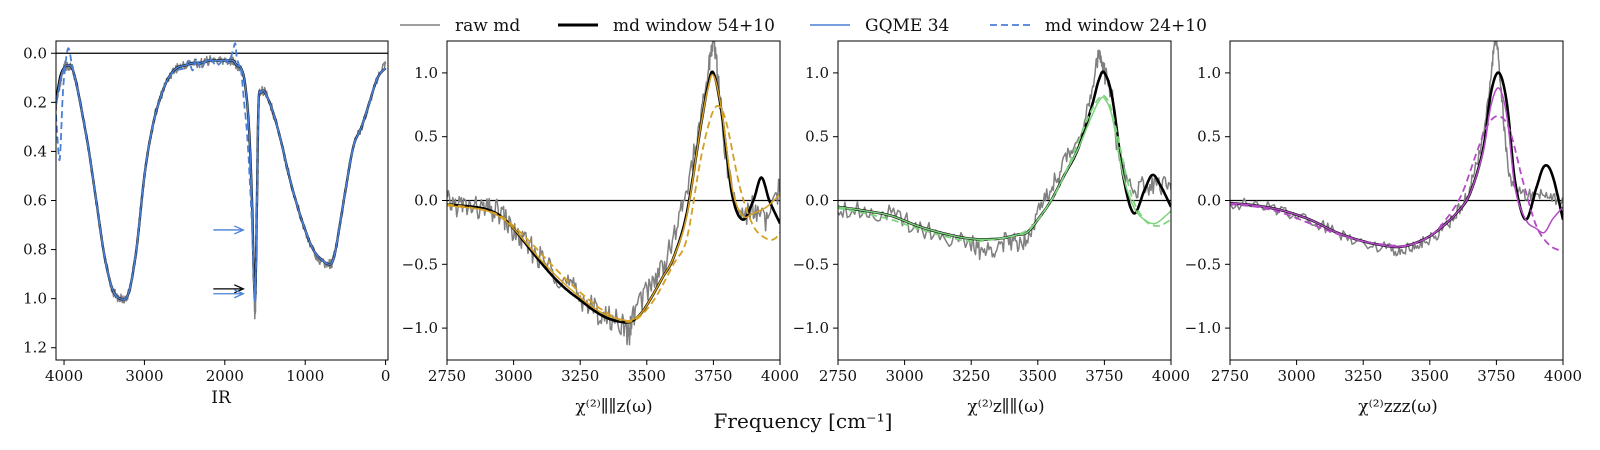 Image resolution: width=1600 pixels, height=450 pixels. I want to click on panel-chi-par-par-z-xlabel: χ⁽²⁾∥∥z(ω), so click(613, 407).